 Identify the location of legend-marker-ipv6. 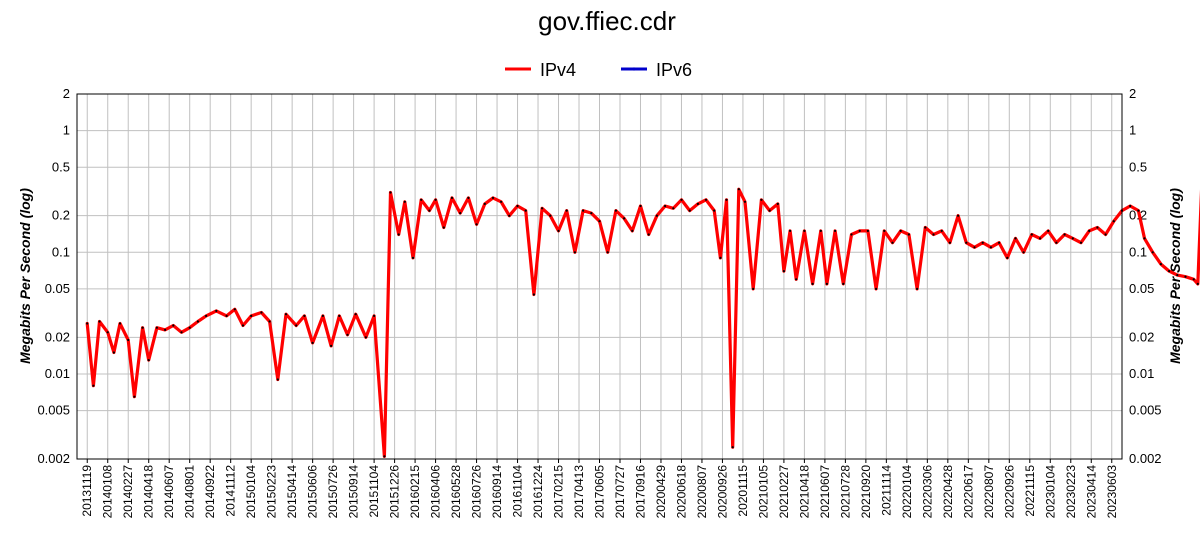
(634, 69).